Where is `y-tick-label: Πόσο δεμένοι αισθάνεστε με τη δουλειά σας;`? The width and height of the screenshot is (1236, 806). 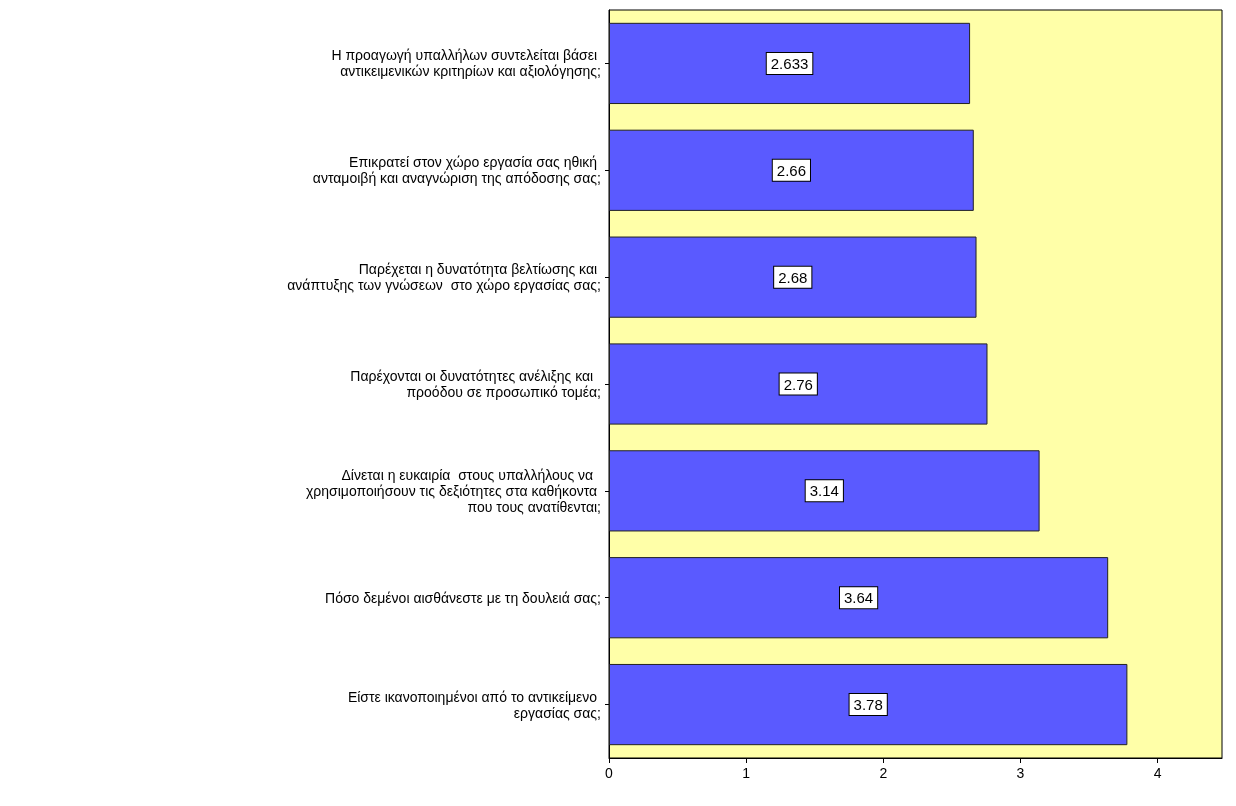 y-tick-label: Πόσο δεμένοι αισθάνεστε με τη δουλειά σας; is located at coordinates (463, 597).